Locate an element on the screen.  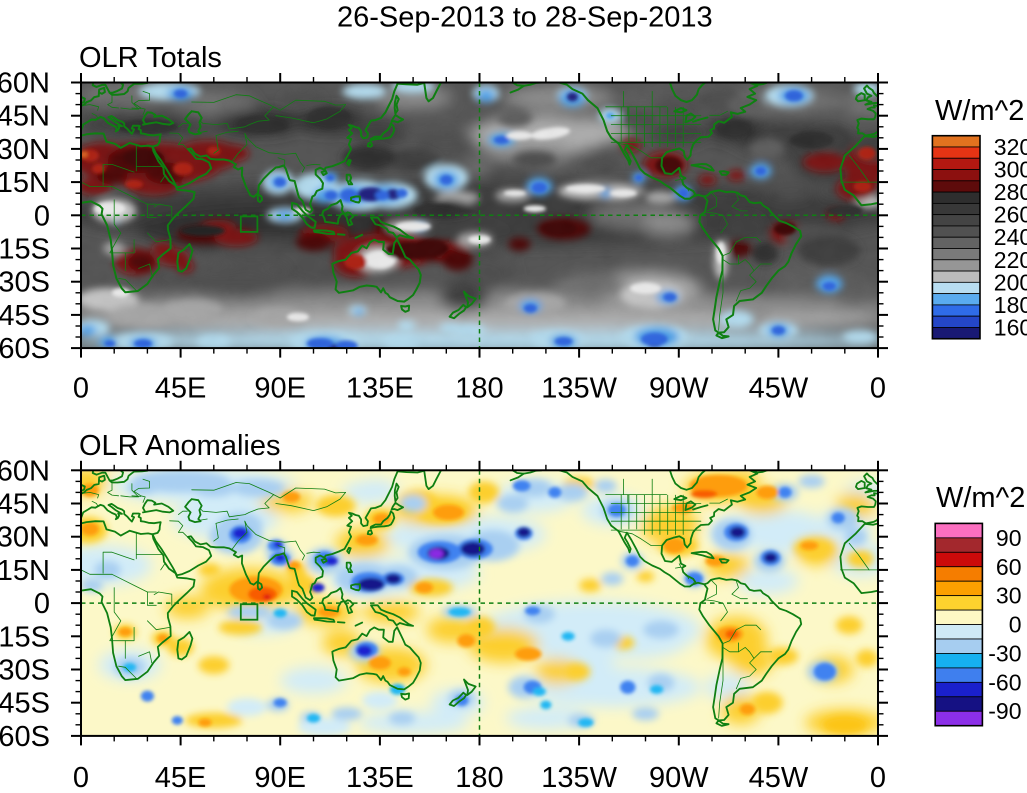
svg-text: 300 is located at coordinates (1010, 170).